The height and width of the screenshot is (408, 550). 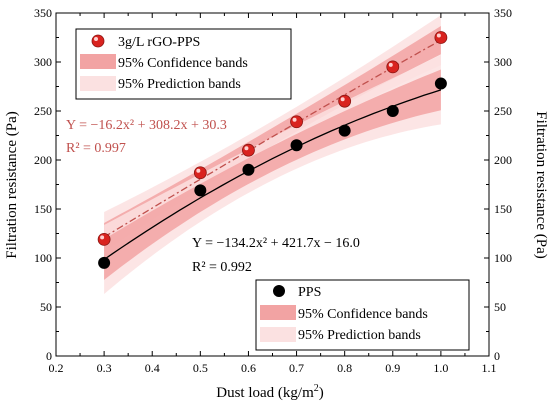 What do you see at coordinates (359, 335) in the screenshot?
I see `legend-pps-pred-label: 95% Prediction bands` at bounding box center [359, 335].